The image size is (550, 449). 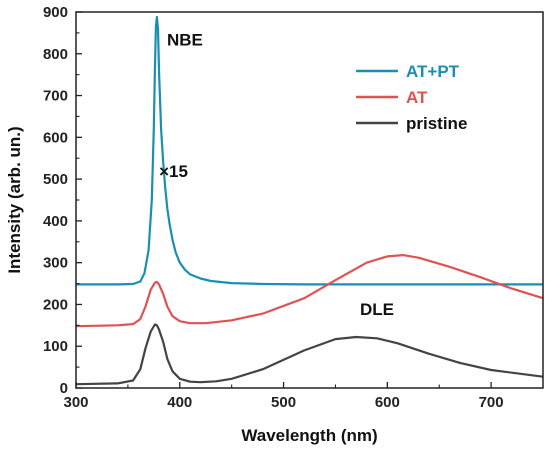 I want to click on x-tick-label: 700, so click(x=491, y=402).